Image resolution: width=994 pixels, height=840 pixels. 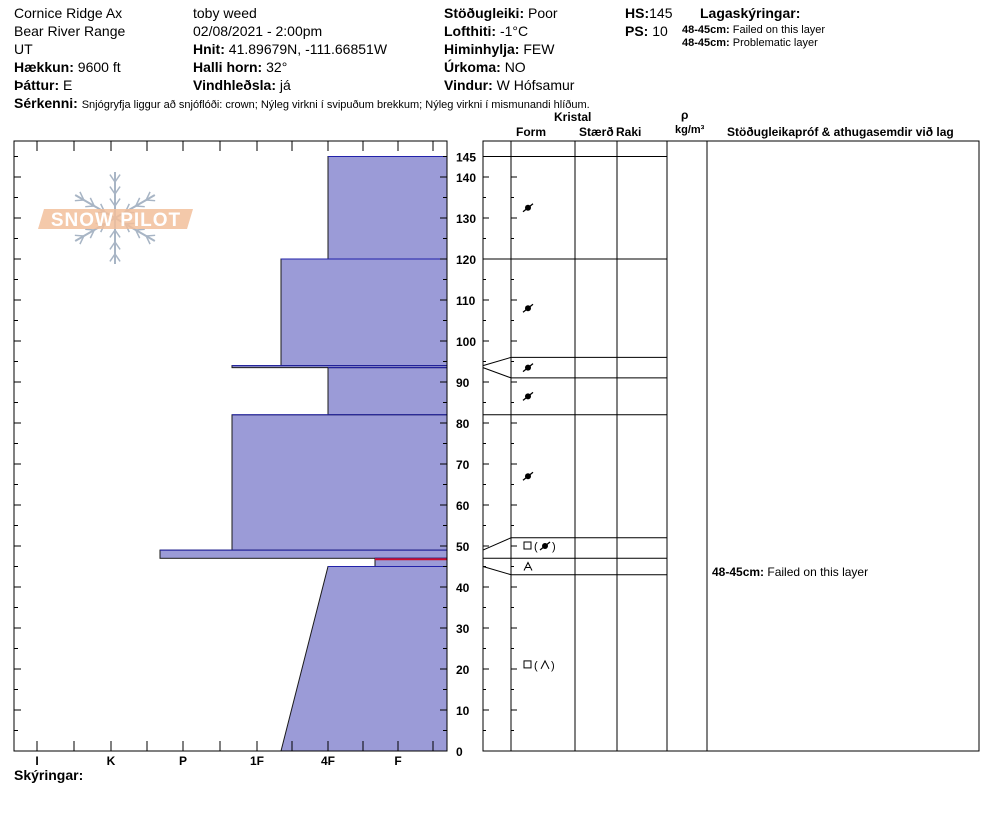 What do you see at coordinates (472, 67) in the screenshot?
I see `precip-label: Úrkoma:` at bounding box center [472, 67].